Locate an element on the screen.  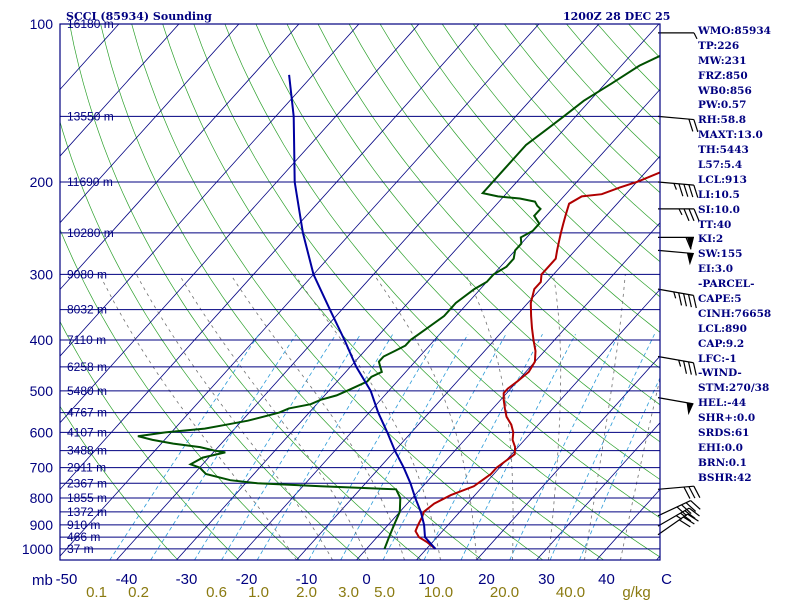
sounding-index-item: CAP:9.2 is located at coordinates (721, 343).